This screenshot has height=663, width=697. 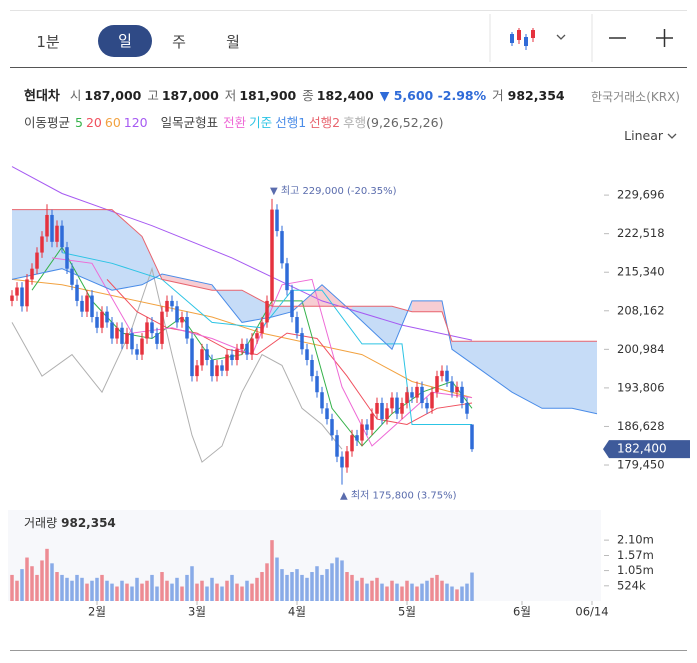 I want to click on annotation: ▲ 최저 175,800 (3.75%), so click(x=398, y=496).